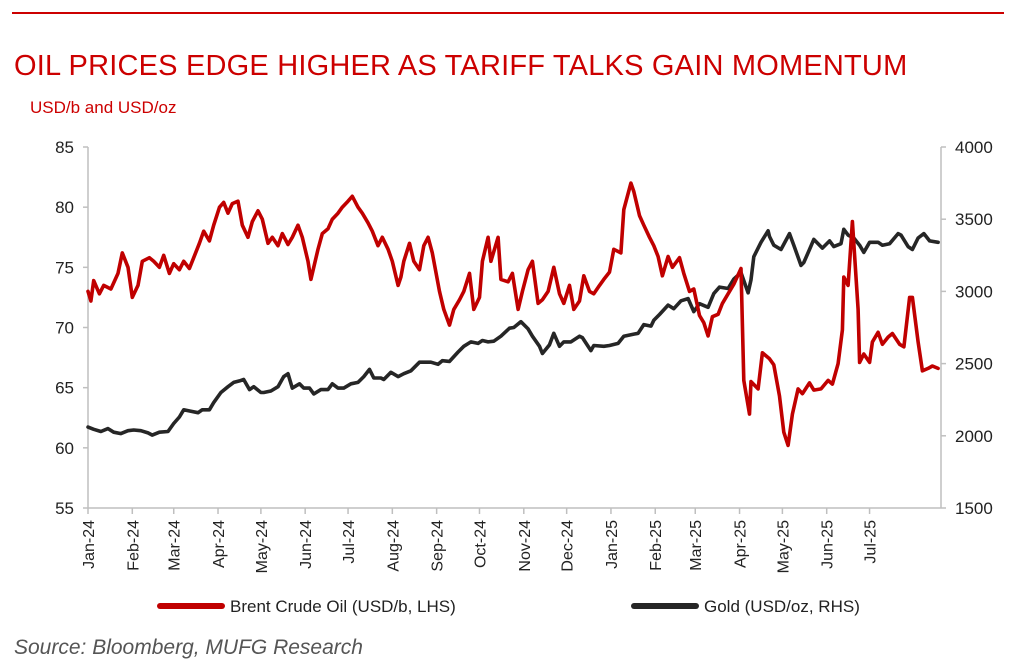  Describe the element at coordinates (175, 545) in the screenshot. I see `x-tick-label: Mar-24` at that location.